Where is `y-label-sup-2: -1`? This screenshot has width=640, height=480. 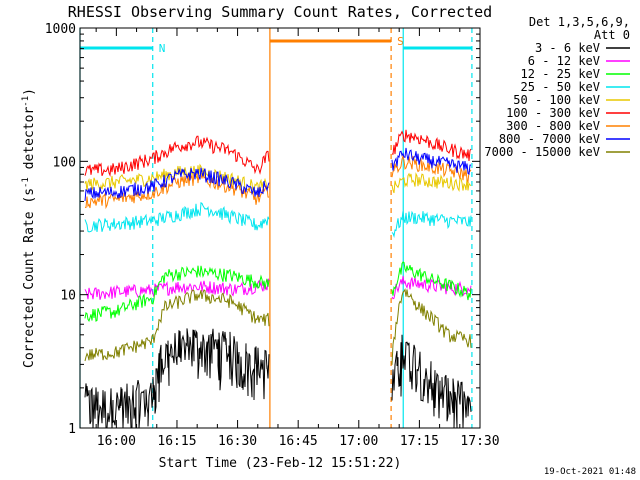 y-label-sup-2: -1 is located at coordinates (26, 101).